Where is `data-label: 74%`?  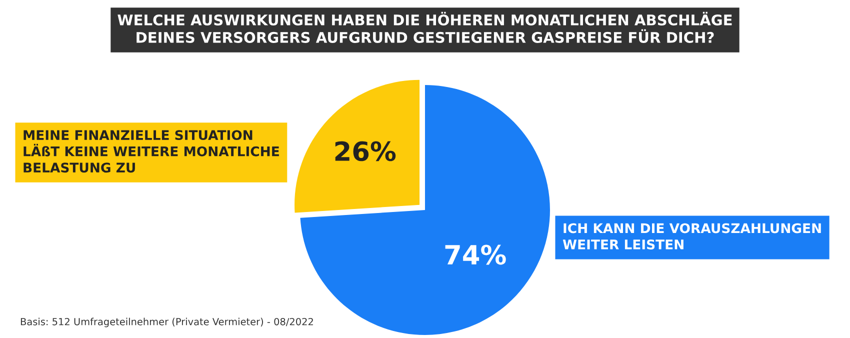
data-label: 74% is located at coordinates (475, 254).